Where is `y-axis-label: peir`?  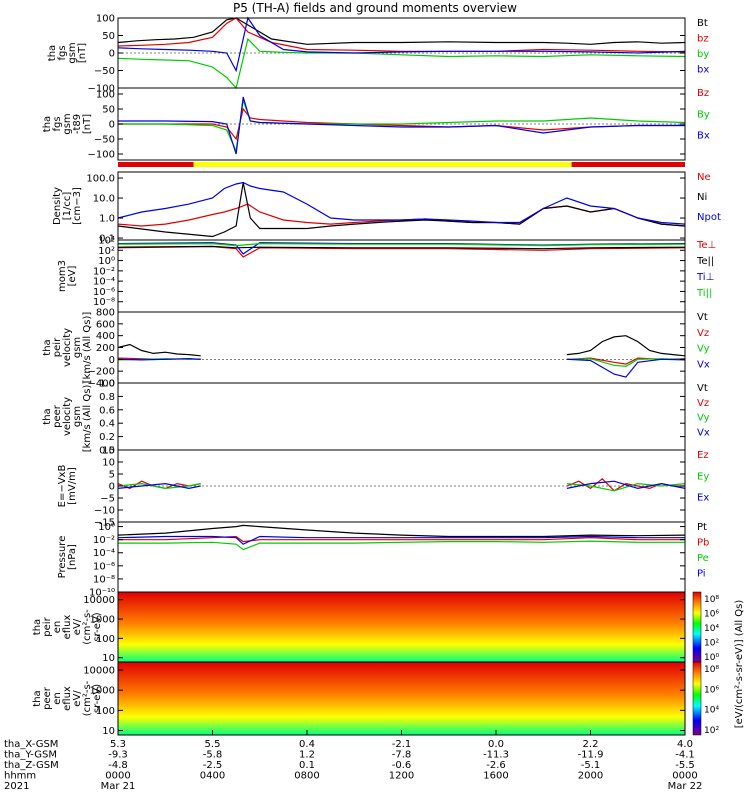
y-axis-label: peir is located at coordinates (47, 626).